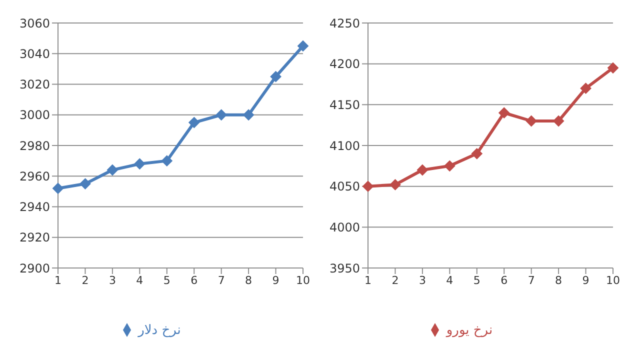 The image size is (640, 360). What do you see at coordinates (344, 64) in the screenshot?
I see `y-tick-label: 4200` at bounding box center [344, 64].